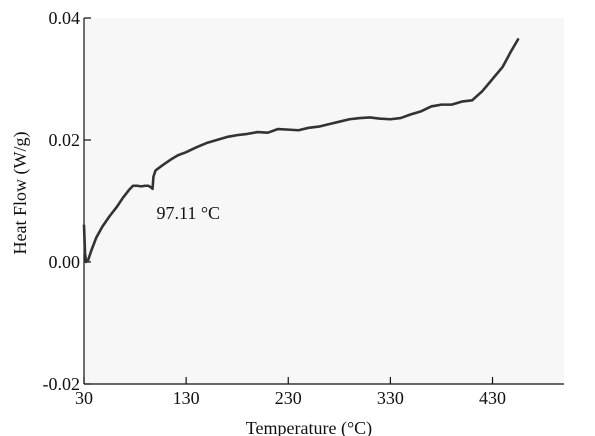  I want to click on x-tick-label: 330, so click(390, 398).